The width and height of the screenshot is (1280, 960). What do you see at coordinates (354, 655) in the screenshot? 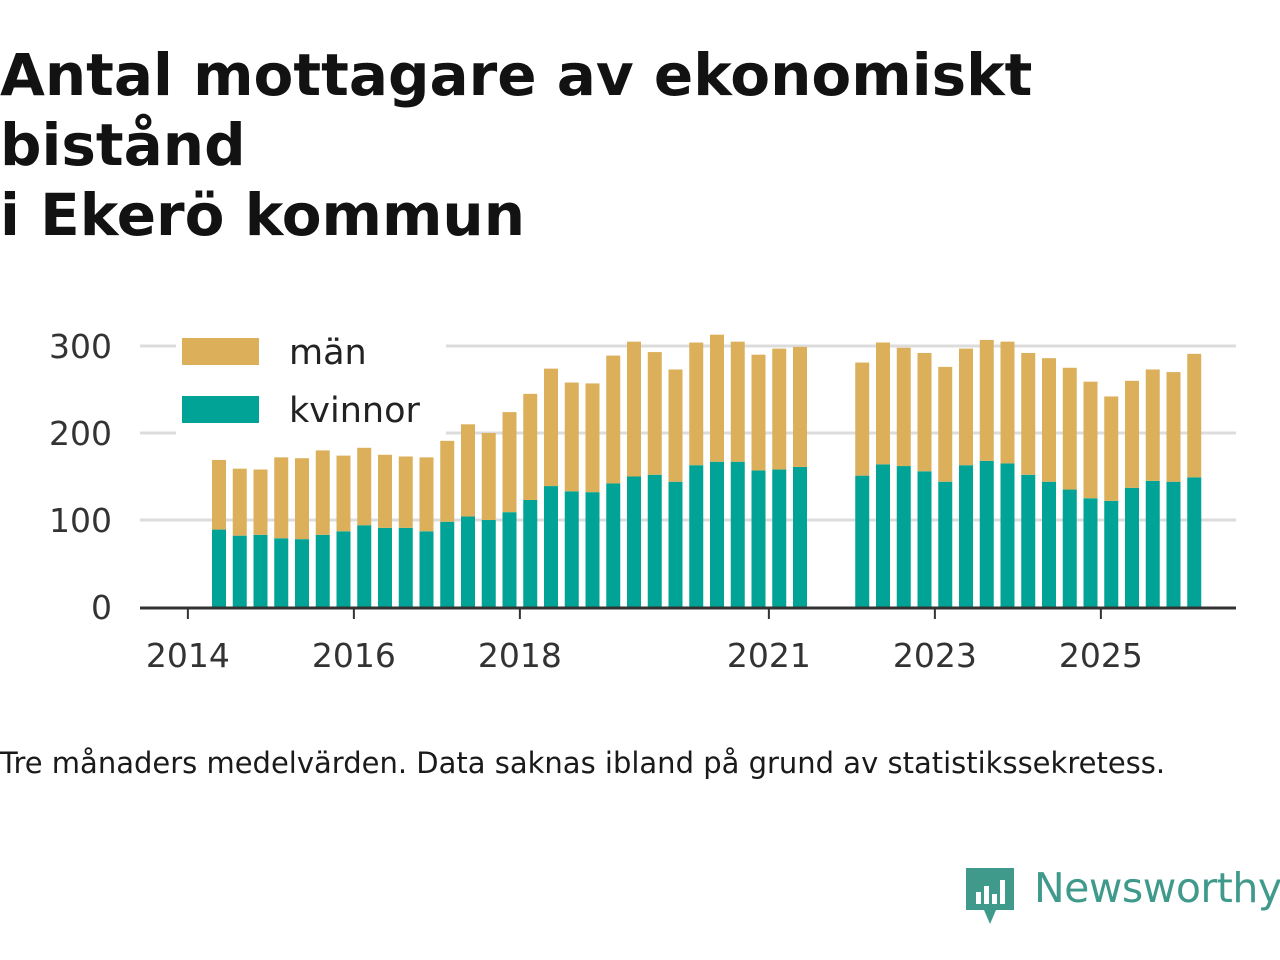
I see `x-tick-label: 2016` at bounding box center [354, 655].